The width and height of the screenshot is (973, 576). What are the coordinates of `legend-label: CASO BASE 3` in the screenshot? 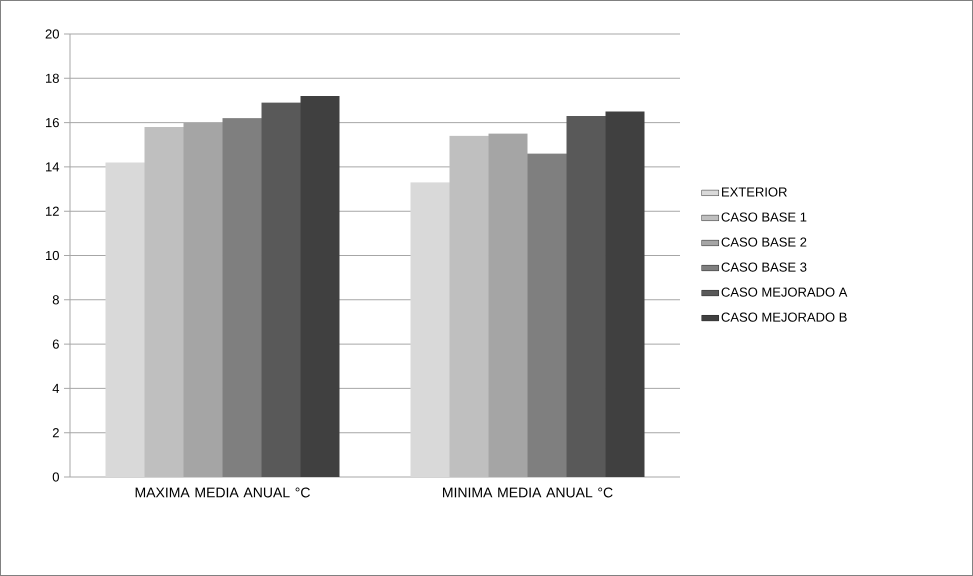 It's located at (764, 267).